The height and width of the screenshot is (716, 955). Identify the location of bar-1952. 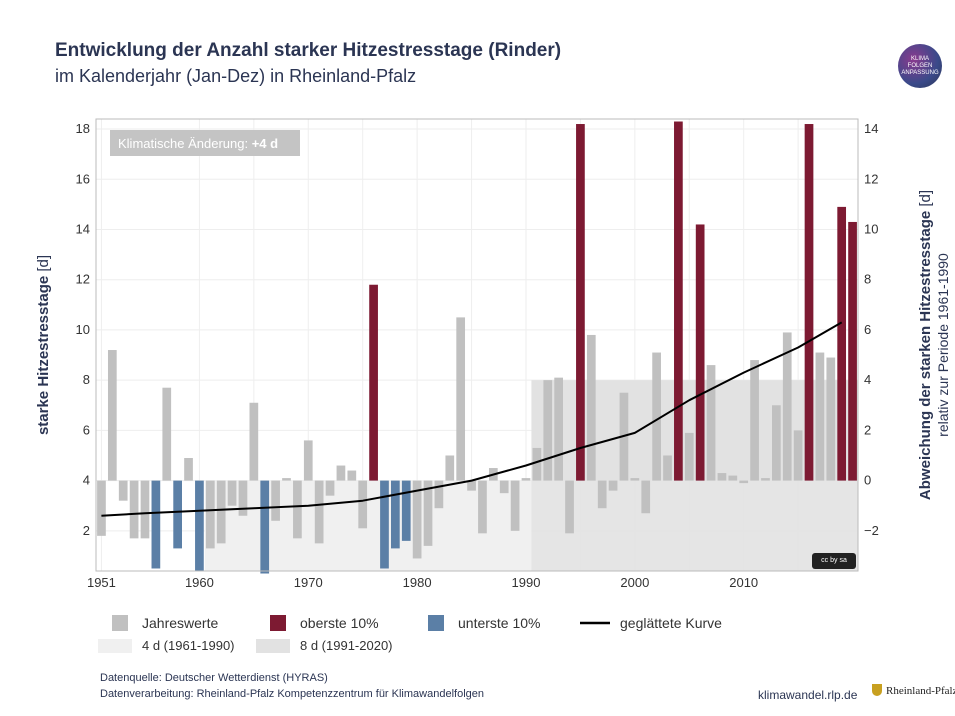
(112, 415).